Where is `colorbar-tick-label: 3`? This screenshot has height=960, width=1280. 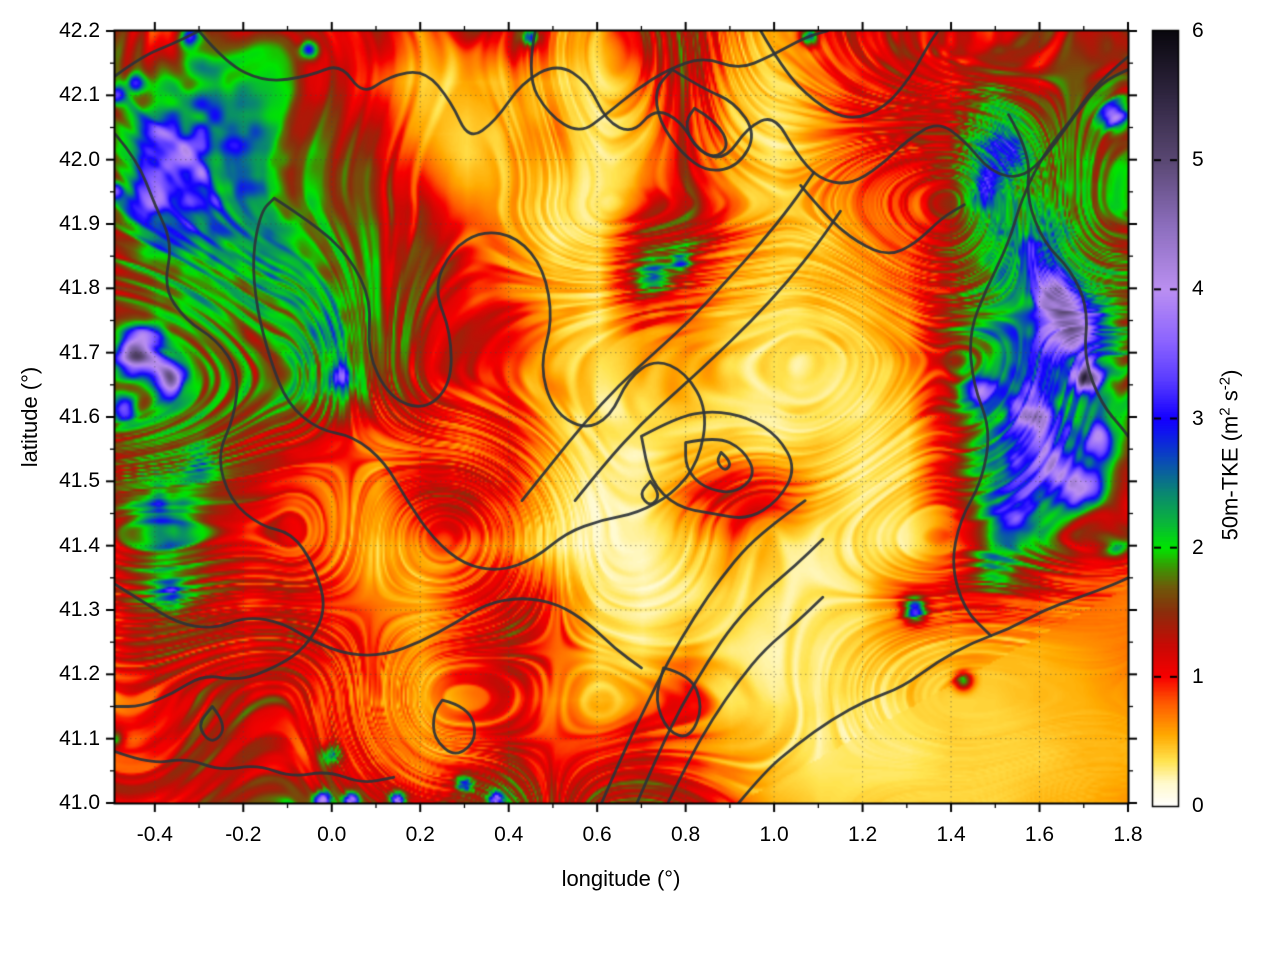
colorbar-tick-label: 3 is located at coordinates (1198, 418).